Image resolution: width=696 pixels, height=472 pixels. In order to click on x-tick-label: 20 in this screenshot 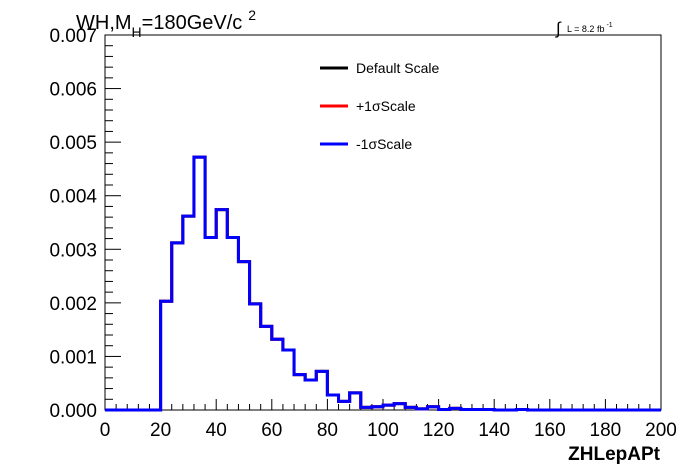, I will do `click(160, 430)`.